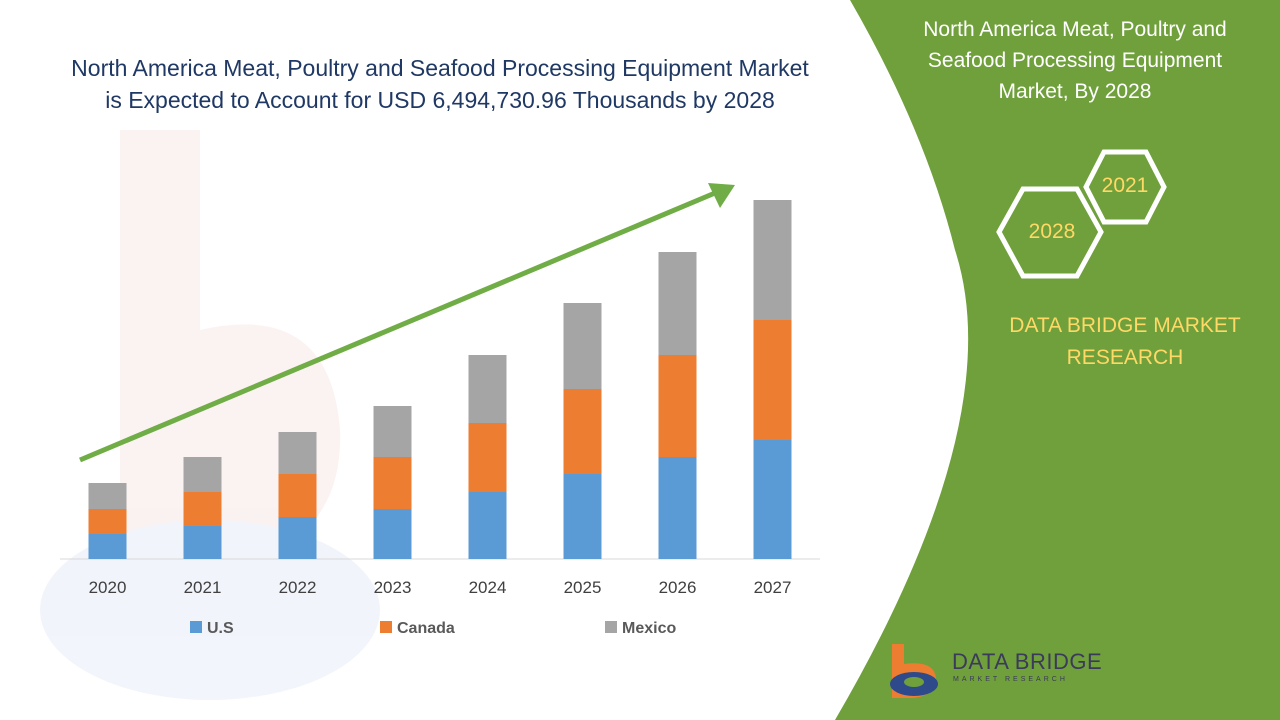  Describe the element at coordinates (108, 587) in the screenshot. I see `x-tick-label-2020: 2020` at that location.